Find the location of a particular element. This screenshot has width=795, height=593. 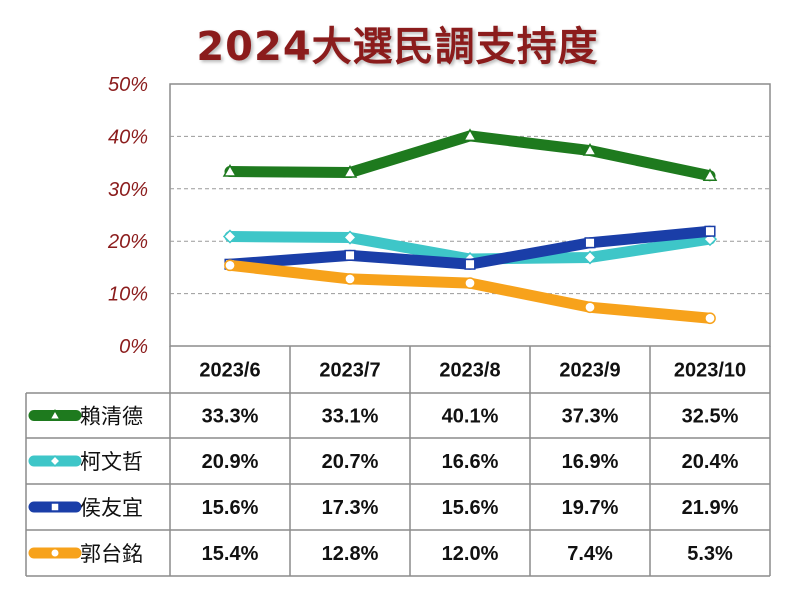

x-tick-label: 2023/9 is located at coordinates (589, 371).